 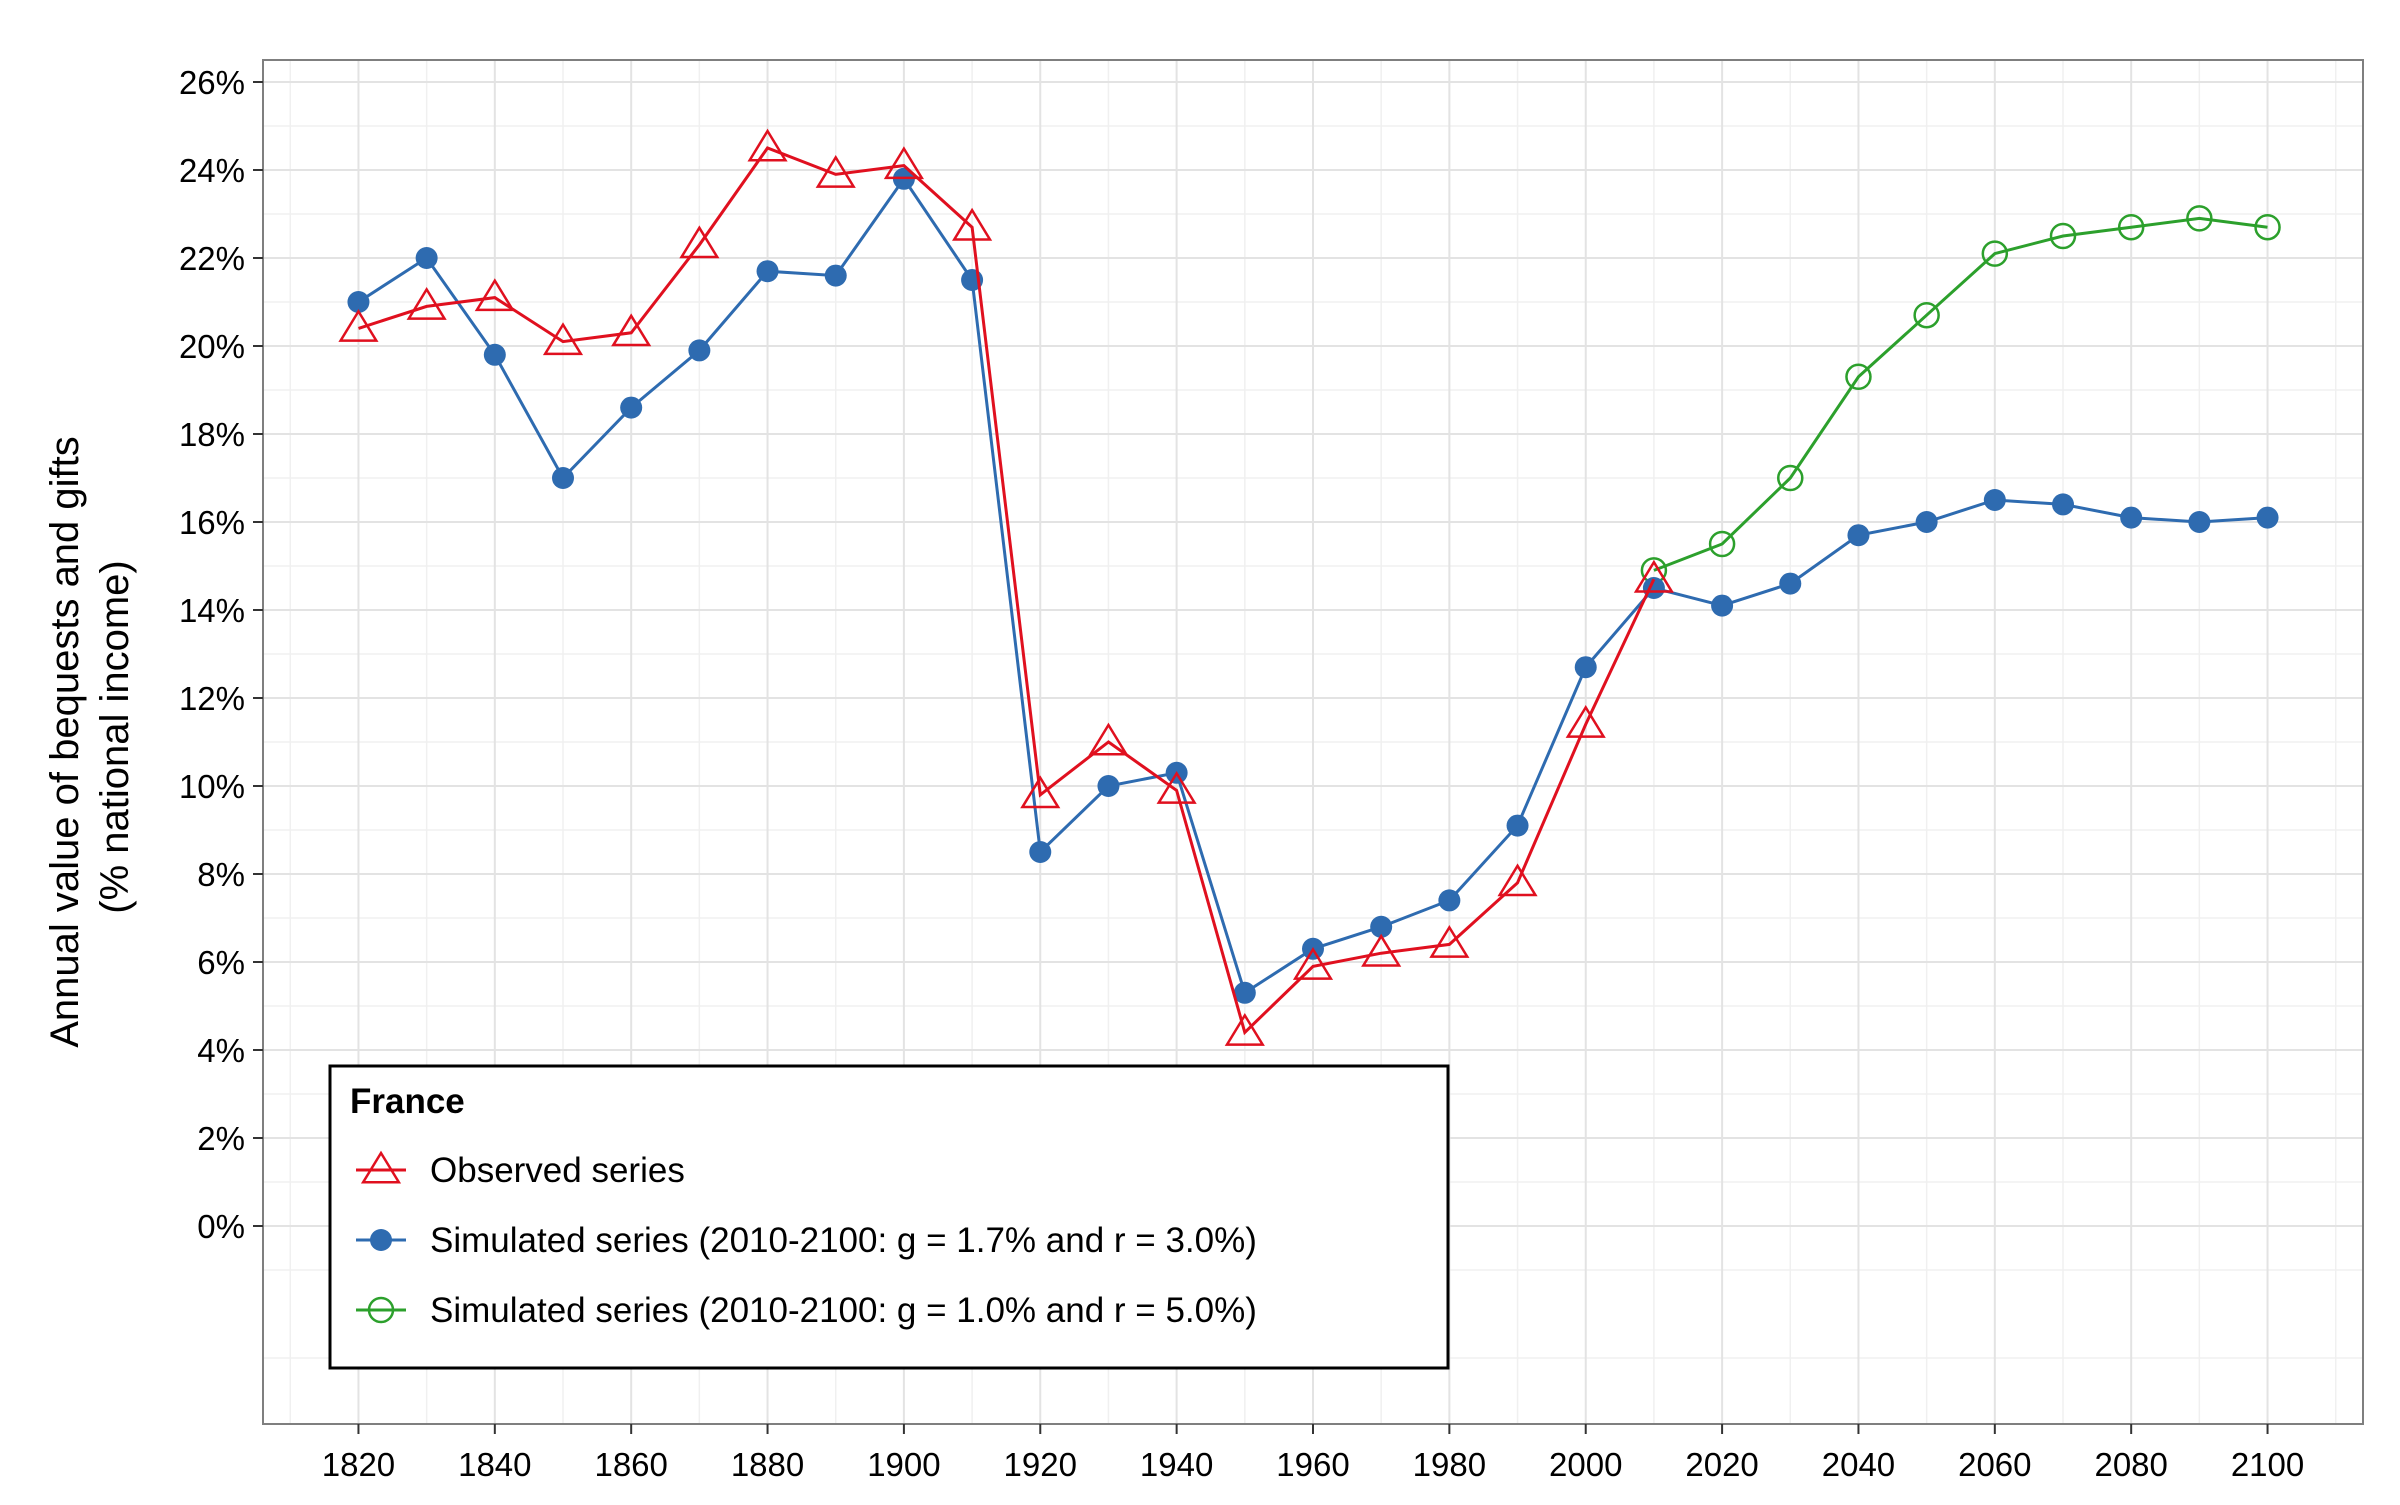 I want to click on y-tick-label: 18%, so click(x=212, y=434).